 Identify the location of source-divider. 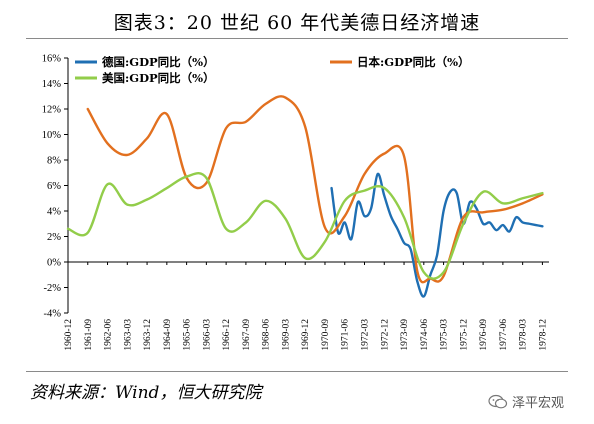
(297, 371).